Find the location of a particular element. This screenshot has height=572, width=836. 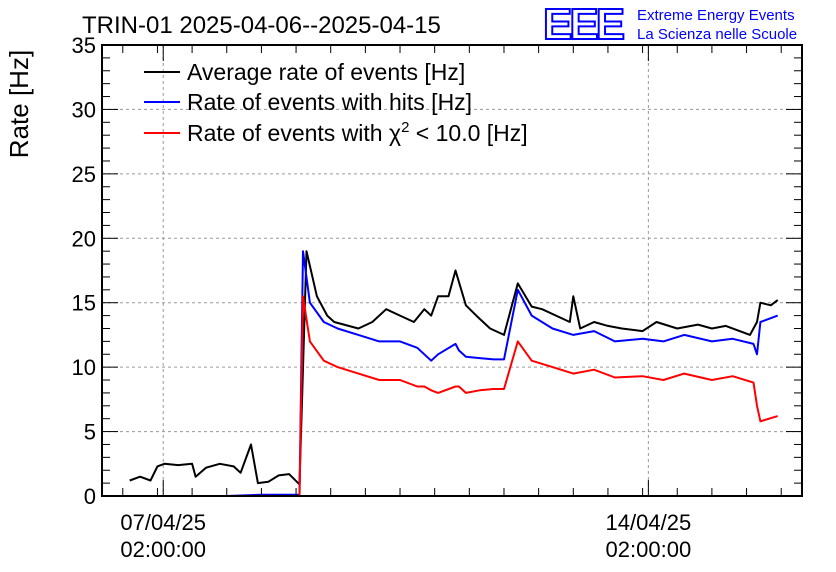

y-tick-label: 30 is located at coordinates (84, 109).